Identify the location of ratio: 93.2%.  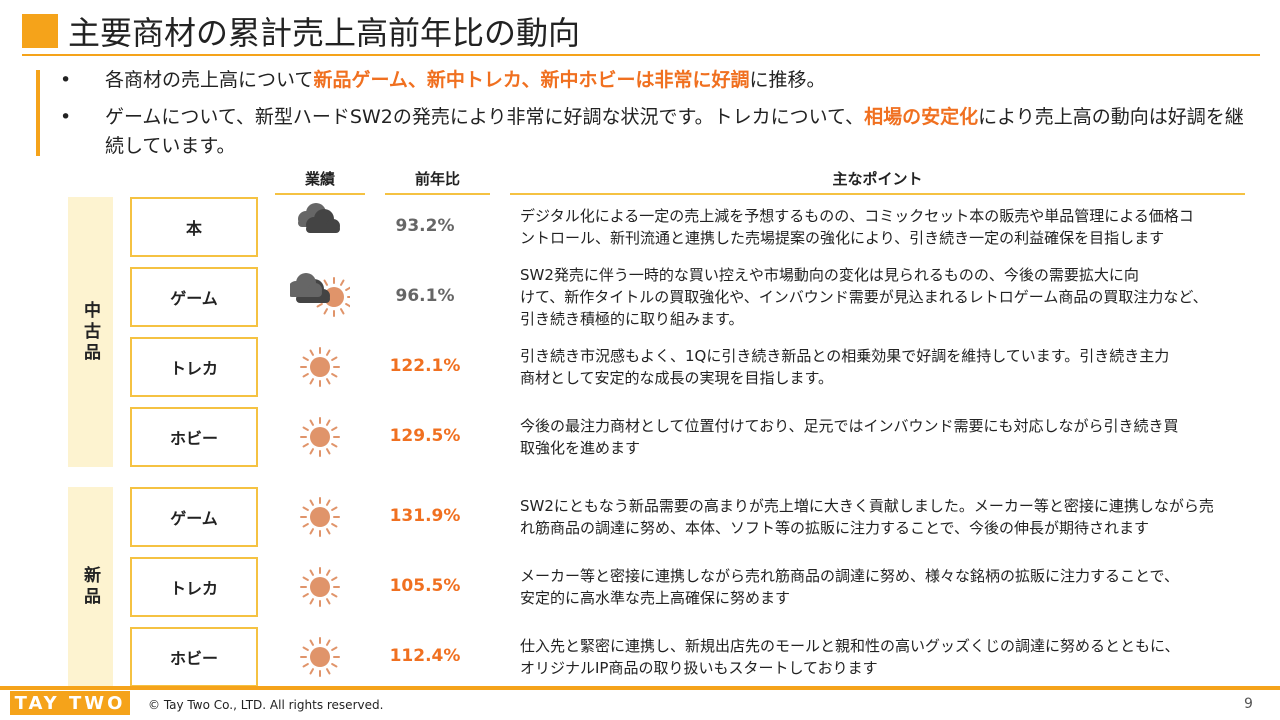
(425, 226).